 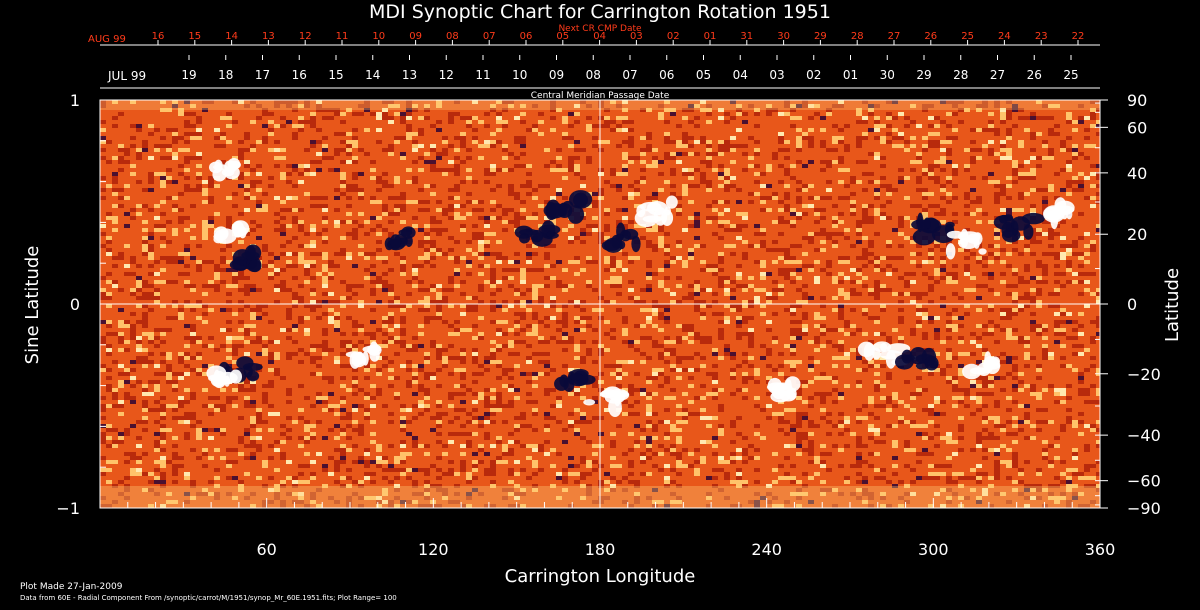 What do you see at coordinates (342, 36) in the screenshot?
I see `next-cr-date: 11` at bounding box center [342, 36].